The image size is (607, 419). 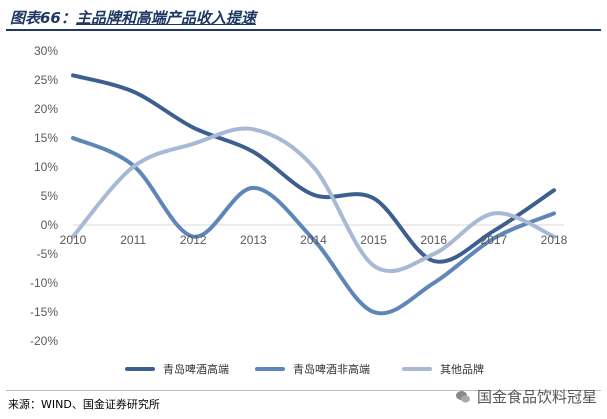 What do you see at coordinates (50, 196) in the screenshot?
I see `y-tick-label: 5%` at bounding box center [50, 196].